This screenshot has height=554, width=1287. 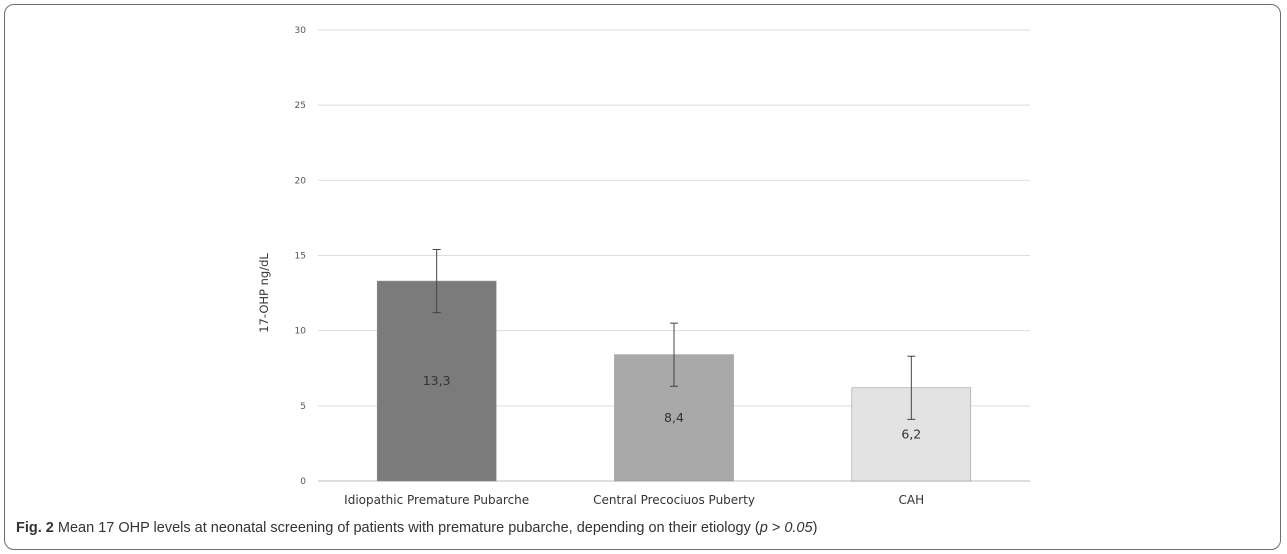 I want to click on error-bars, so click(x=674, y=334).